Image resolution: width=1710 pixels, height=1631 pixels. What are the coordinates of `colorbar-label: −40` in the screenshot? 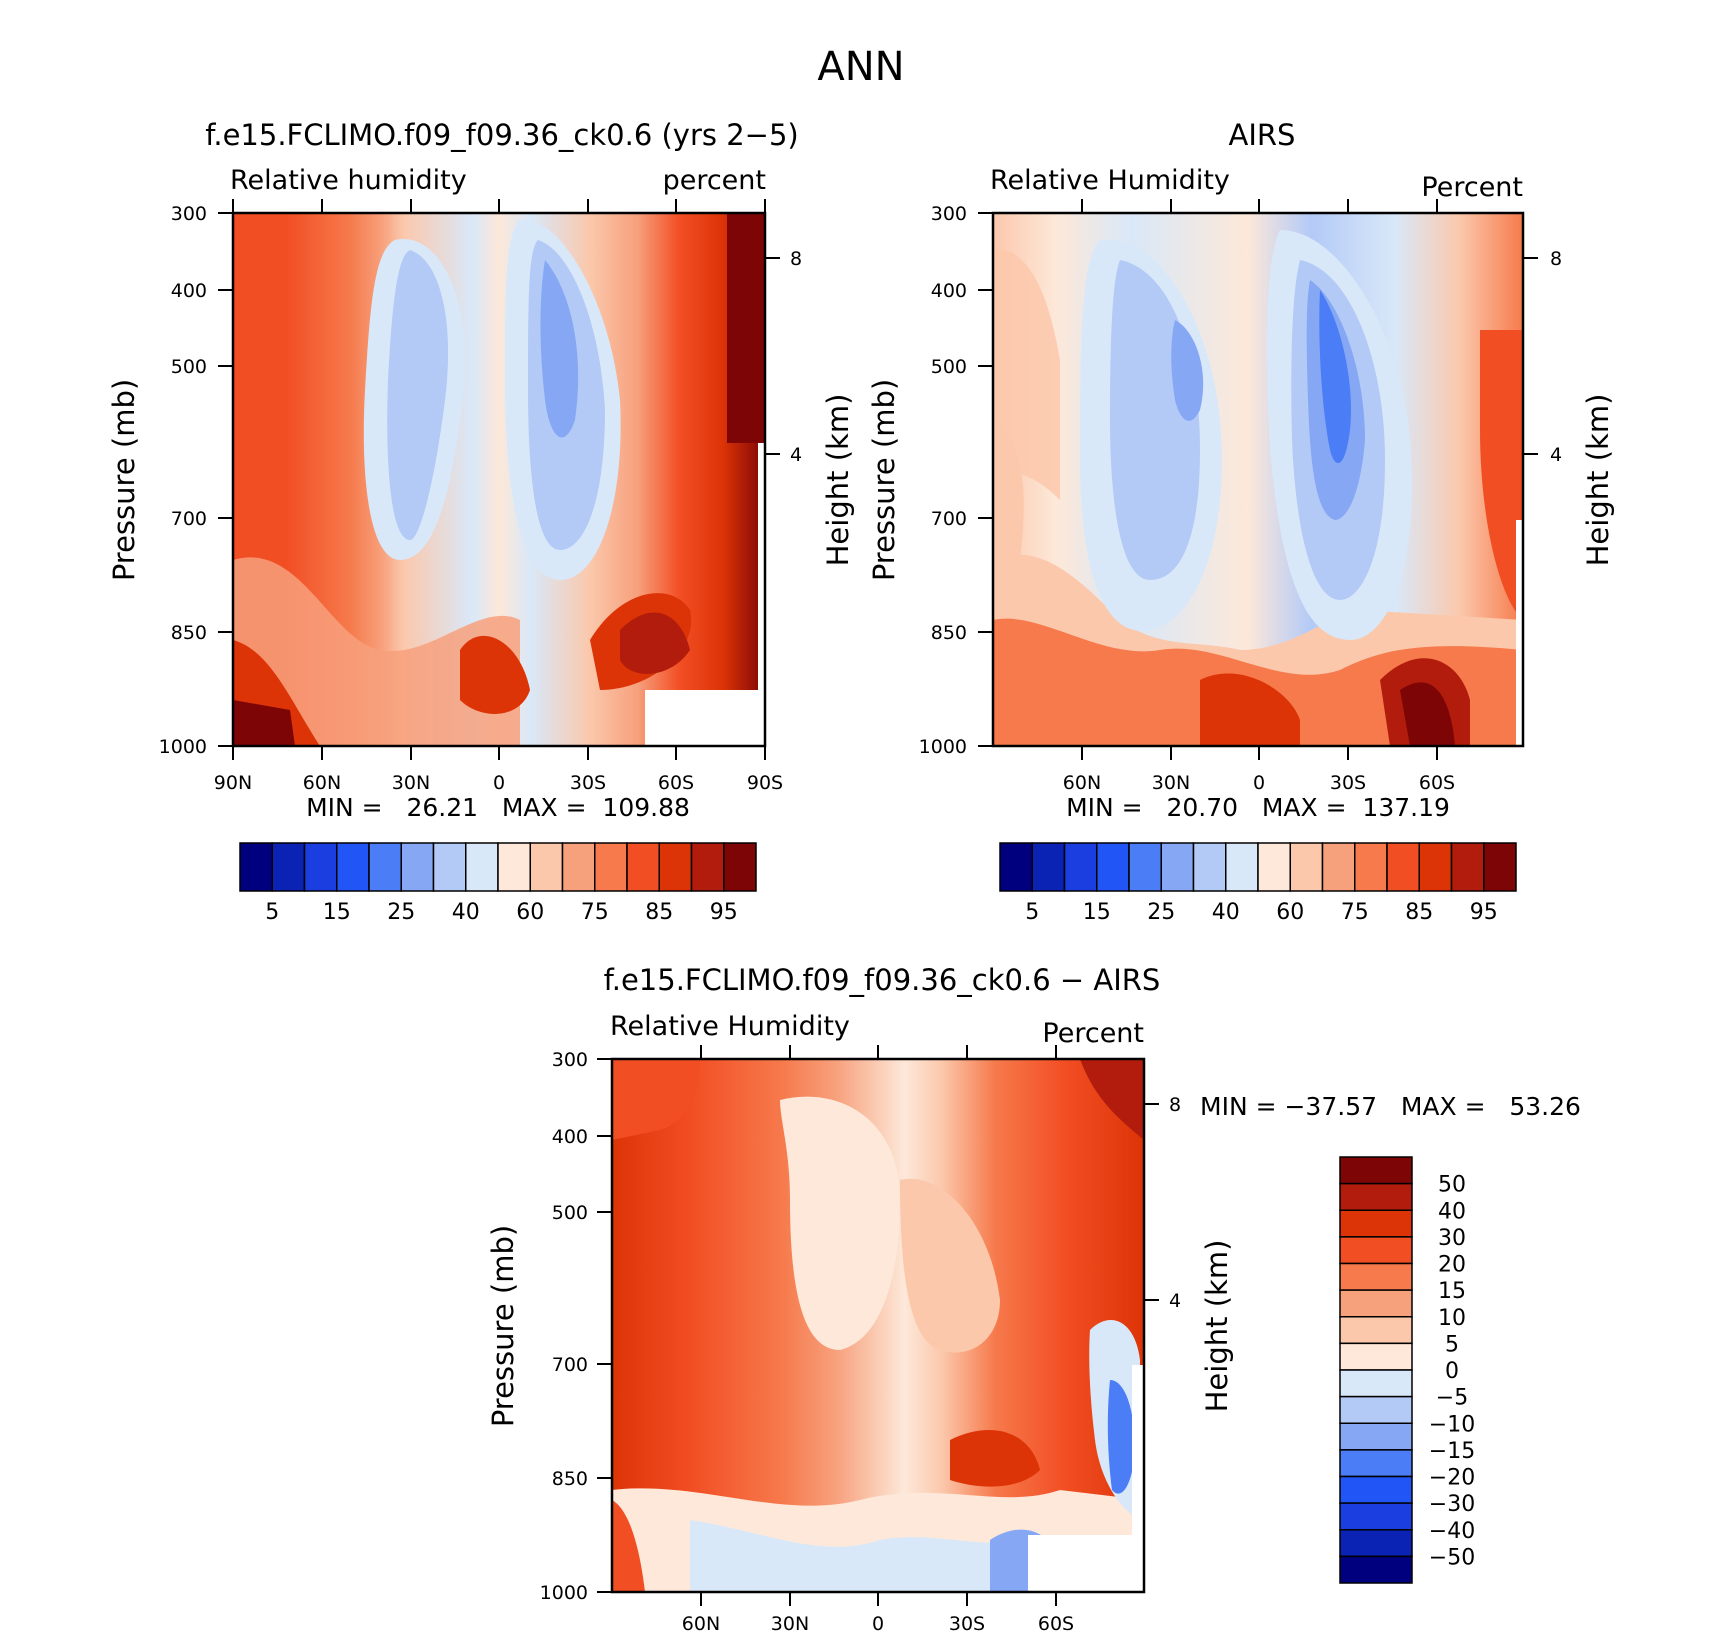 It's located at (1452, 1531).